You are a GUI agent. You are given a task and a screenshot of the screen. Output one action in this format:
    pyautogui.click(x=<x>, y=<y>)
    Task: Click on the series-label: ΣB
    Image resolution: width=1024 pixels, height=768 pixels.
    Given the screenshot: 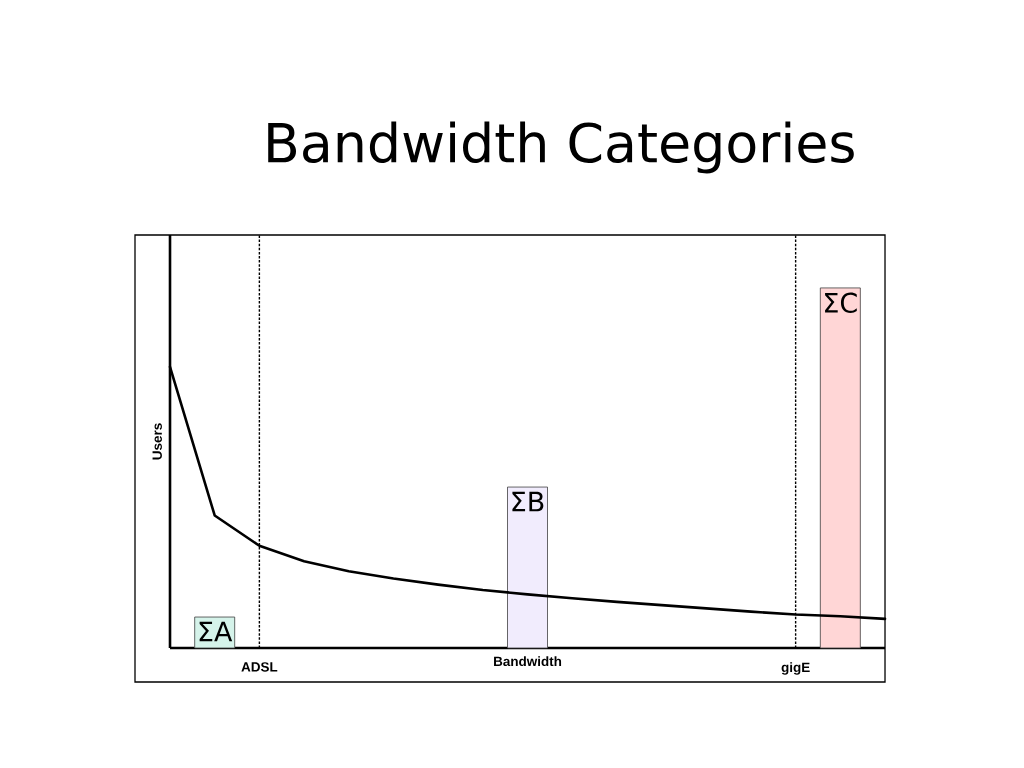 What is the action you would take?
    pyautogui.click(x=528, y=501)
    